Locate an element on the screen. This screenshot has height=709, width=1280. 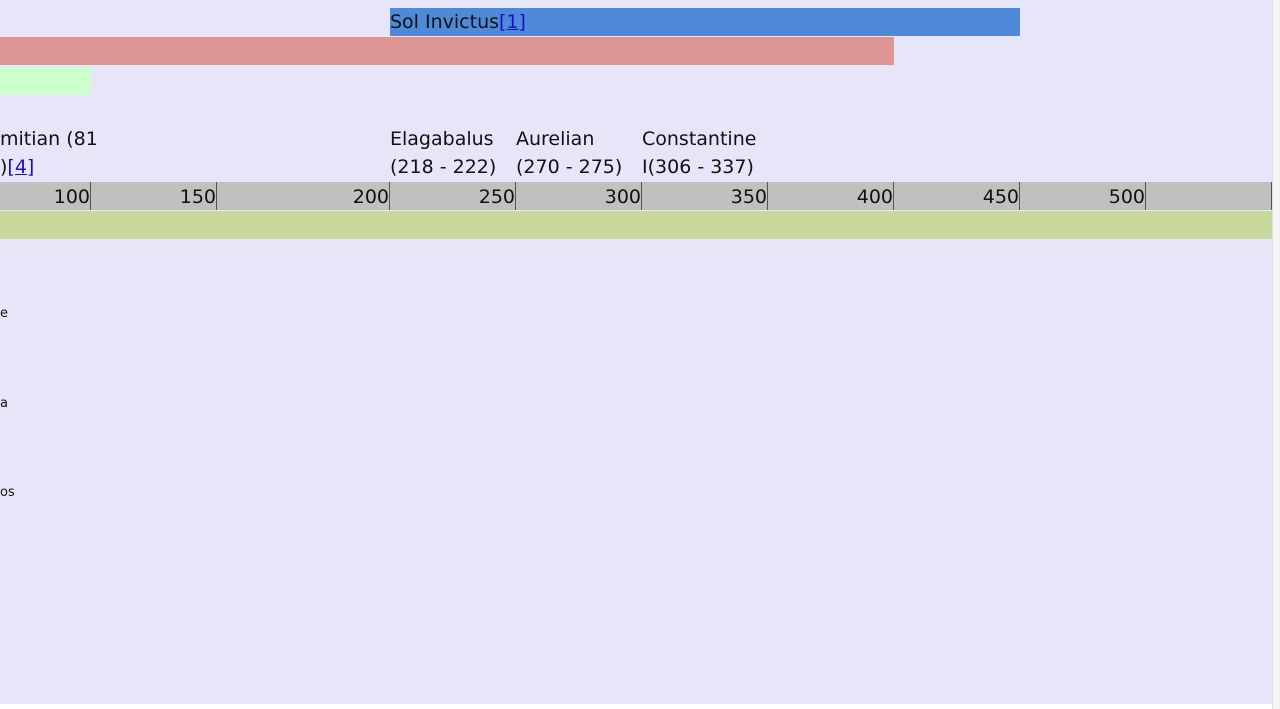
emperor-dates: ) is located at coordinates (4, 167).